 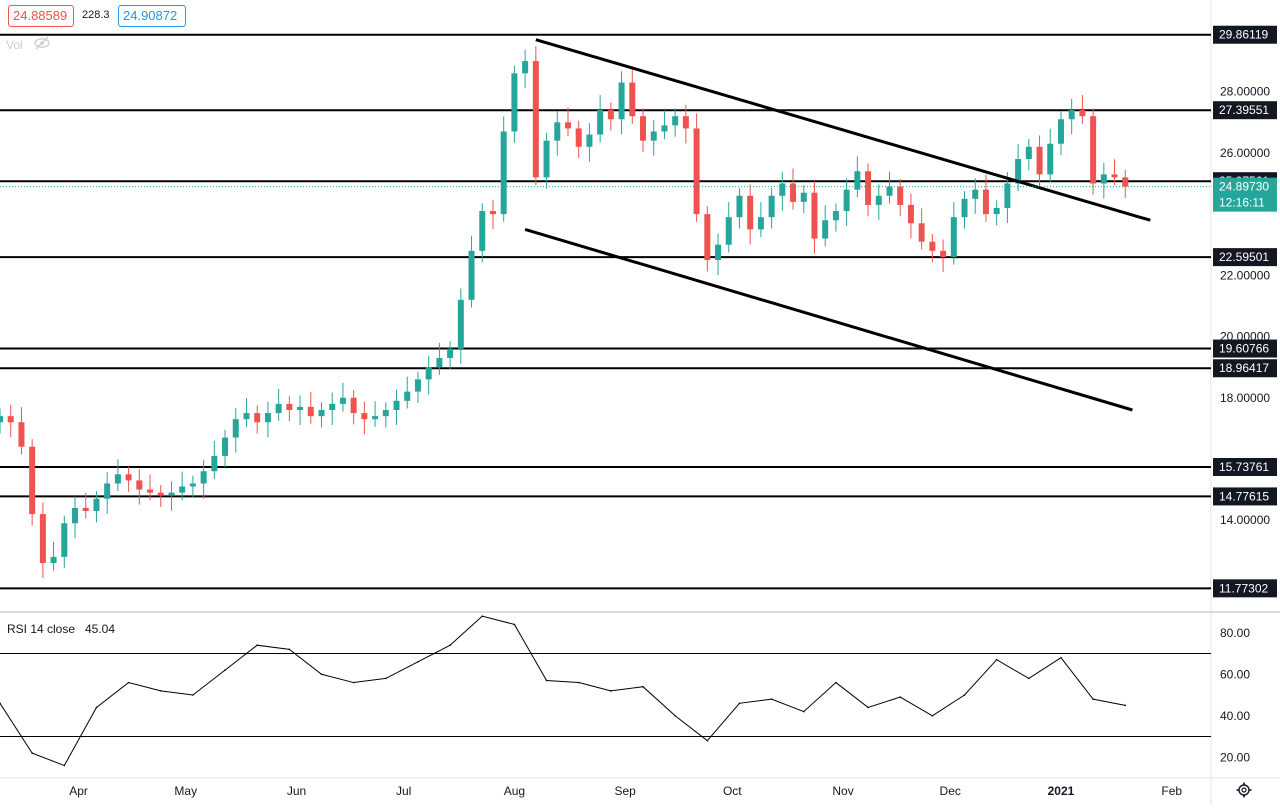 I want to click on time-axis-label: Apr, so click(x=78, y=791).